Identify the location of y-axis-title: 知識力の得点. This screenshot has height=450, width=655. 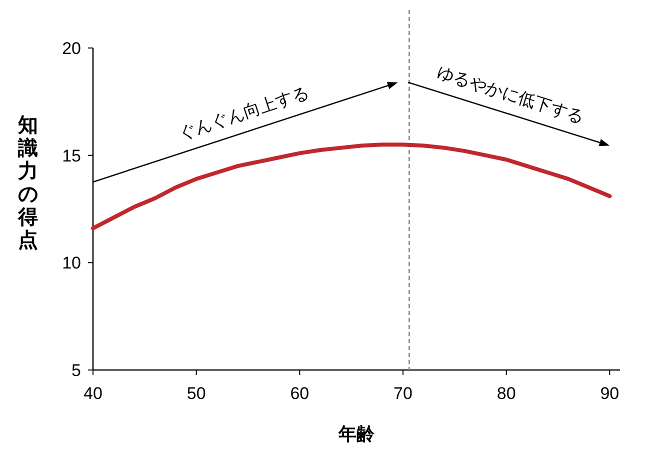
(27, 183).